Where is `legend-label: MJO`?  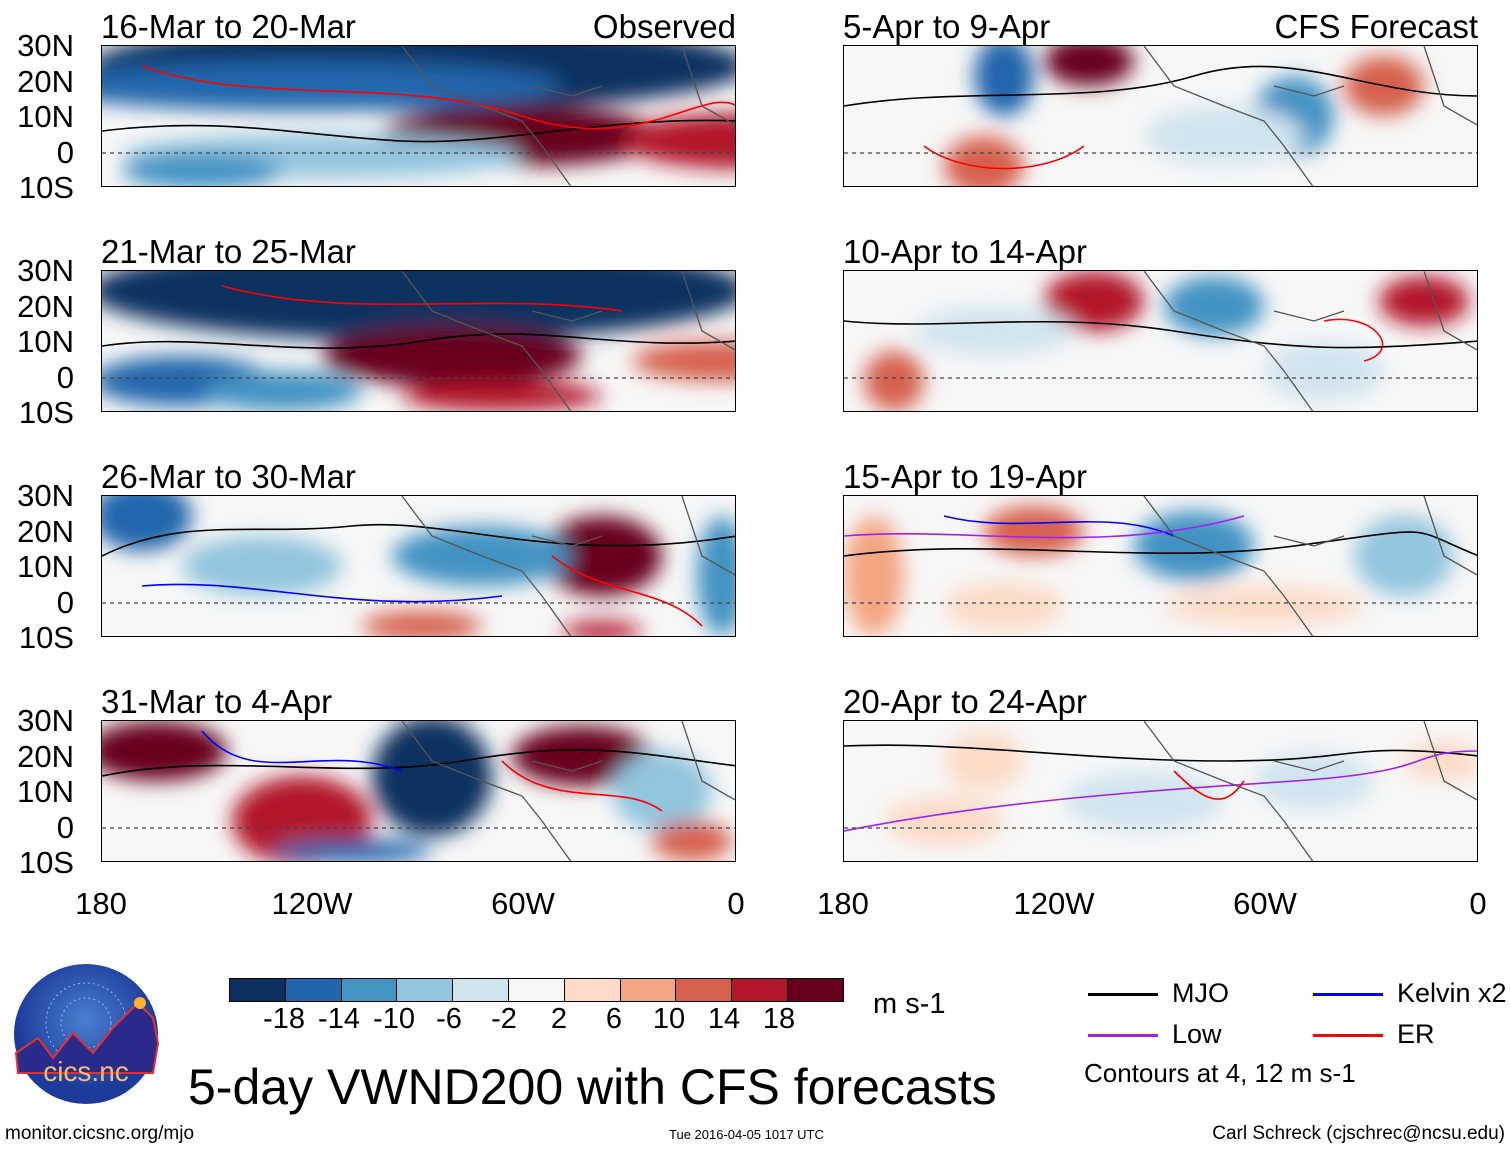 legend-label: MJO is located at coordinates (1200, 993).